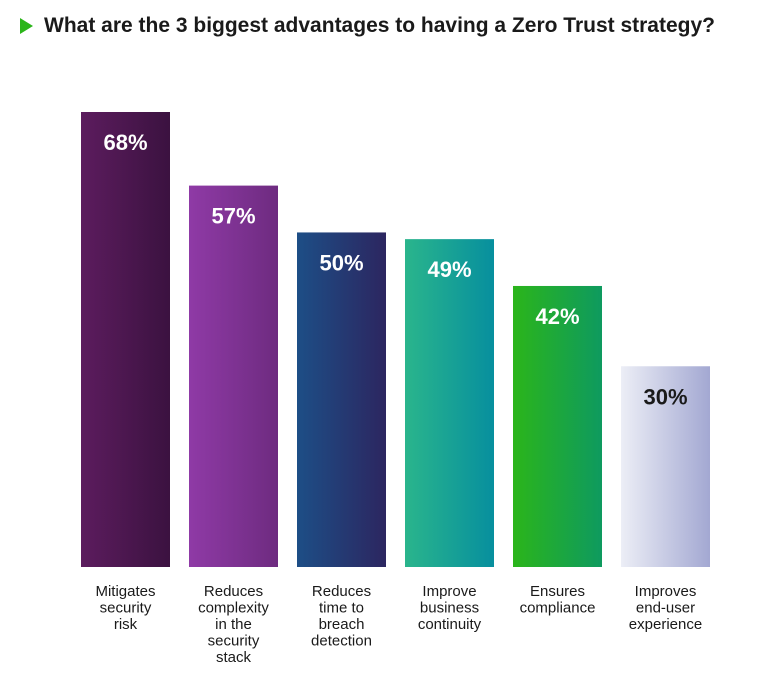 This screenshot has height=682, width=781. What do you see at coordinates (449, 269) in the screenshot?
I see `bar-value-label-4: 49%` at bounding box center [449, 269].